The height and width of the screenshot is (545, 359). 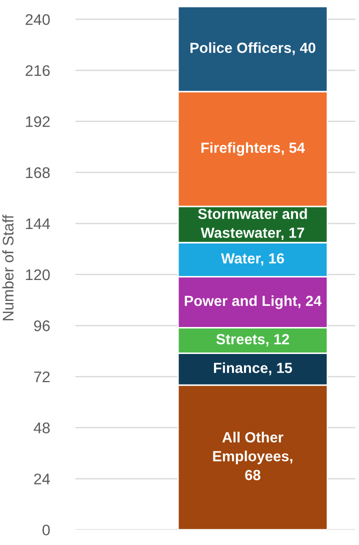 I want to click on data-label: Stormwater and Wastewater, 17, so click(x=252, y=224).